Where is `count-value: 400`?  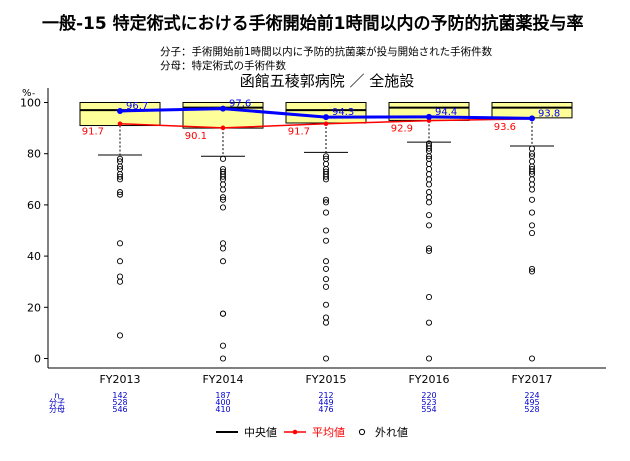
count-value: 400 is located at coordinates (222, 402).